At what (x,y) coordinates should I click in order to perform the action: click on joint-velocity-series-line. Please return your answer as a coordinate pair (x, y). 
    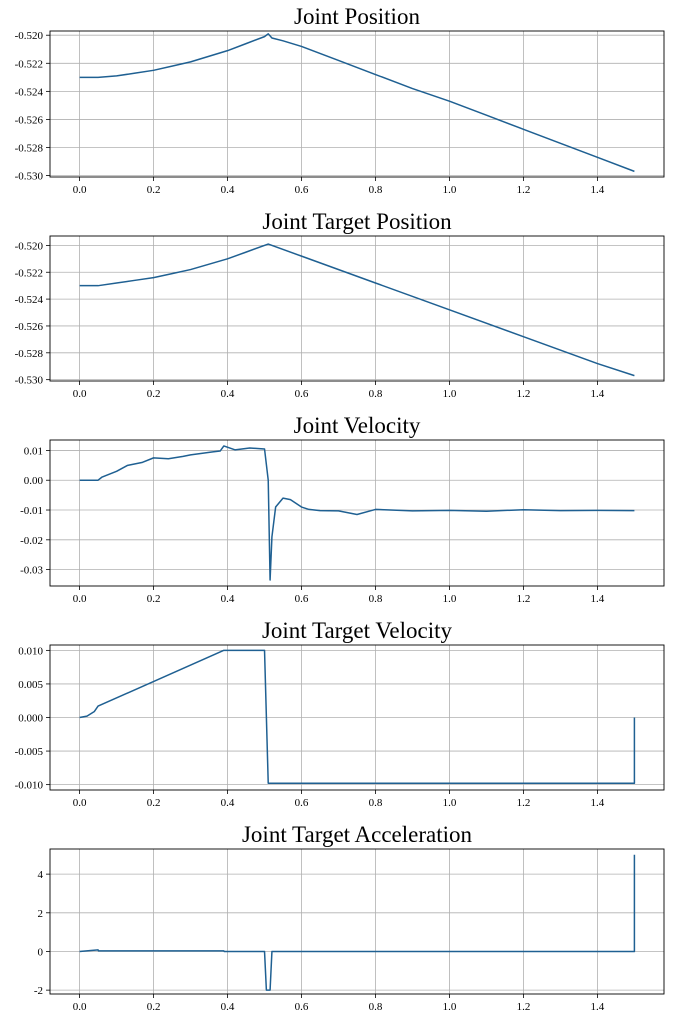
    Looking at the image, I should click on (357, 513).